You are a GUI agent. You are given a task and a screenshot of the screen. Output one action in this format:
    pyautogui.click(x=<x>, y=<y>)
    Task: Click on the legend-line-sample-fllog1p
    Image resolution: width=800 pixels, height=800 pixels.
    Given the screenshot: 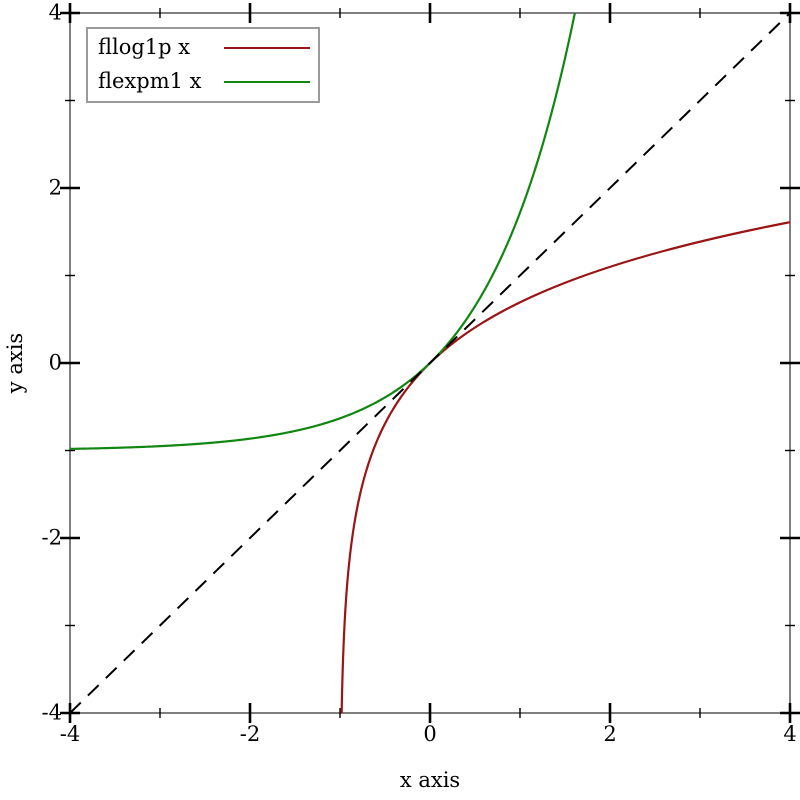 What is the action you would take?
    pyautogui.click(x=267, y=48)
    